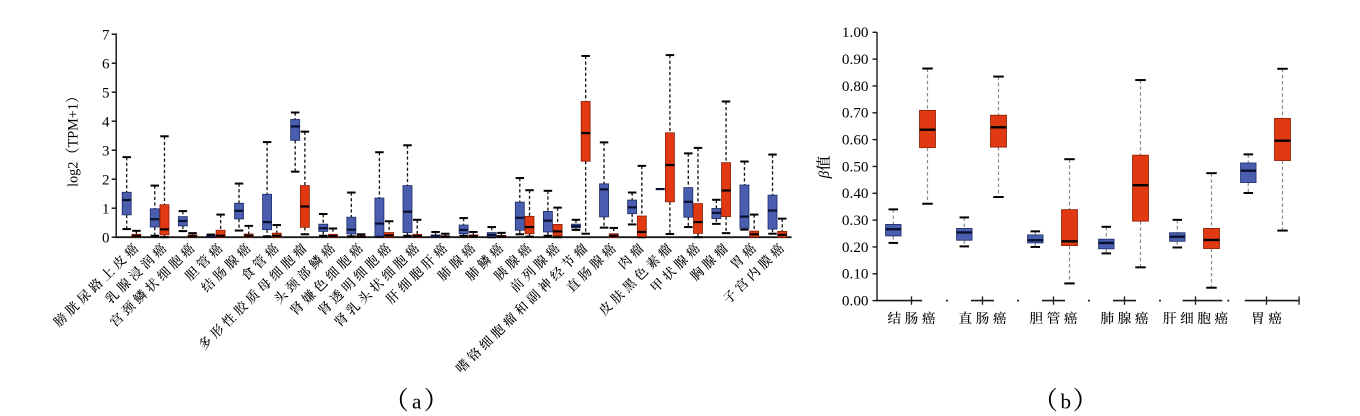  I want to click on svg-text: log2, so click(74, 174).